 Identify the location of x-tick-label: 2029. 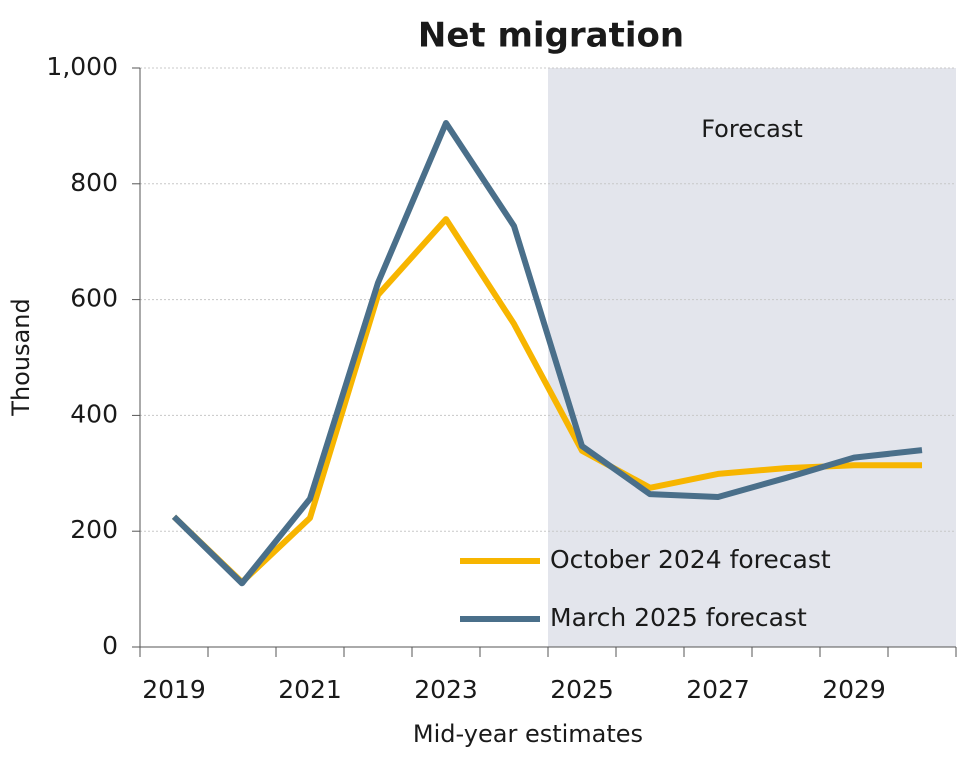
(854, 689).